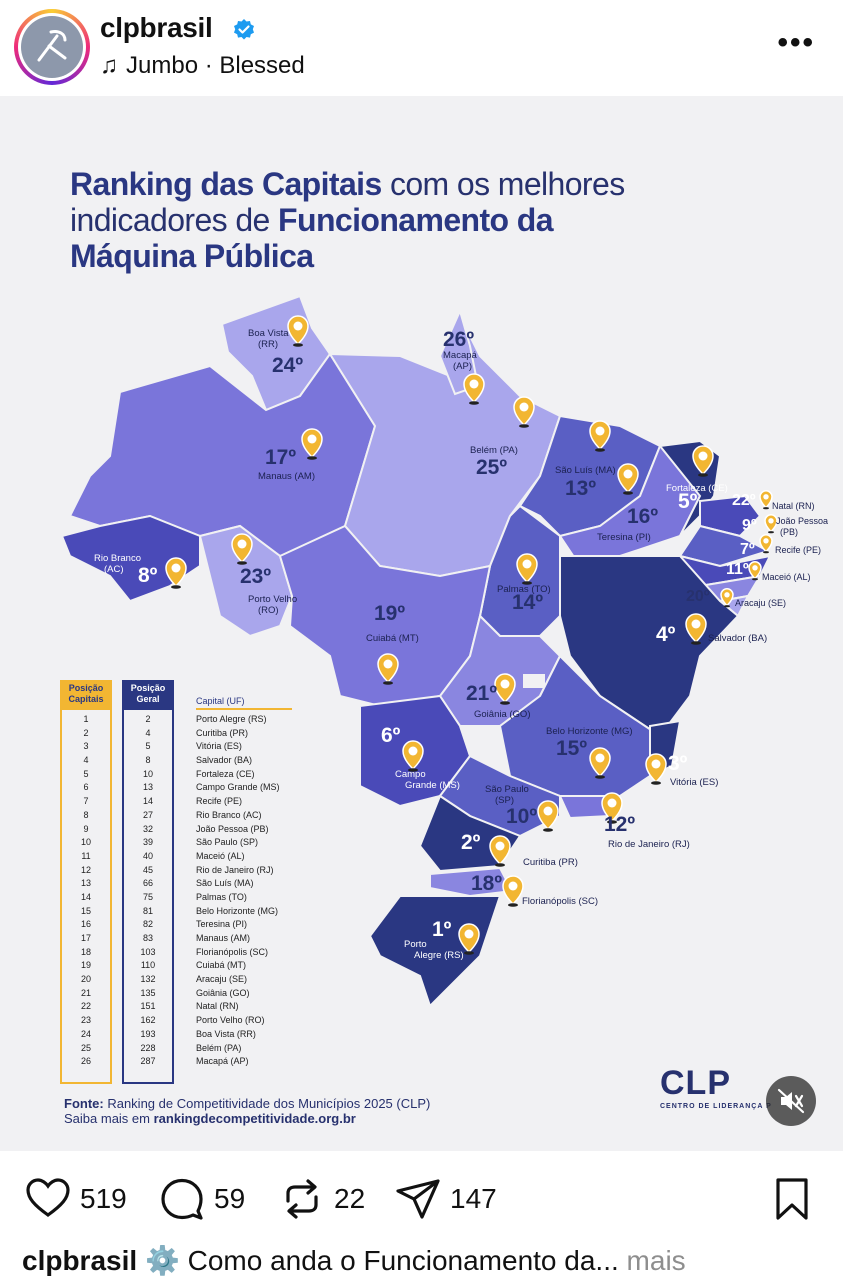 The width and height of the screenshot is (843, 1280). What do you see at coordinates (244, 29) in the screenshot?
I see `verified-badge-icon` at bounding box center [244, 29].